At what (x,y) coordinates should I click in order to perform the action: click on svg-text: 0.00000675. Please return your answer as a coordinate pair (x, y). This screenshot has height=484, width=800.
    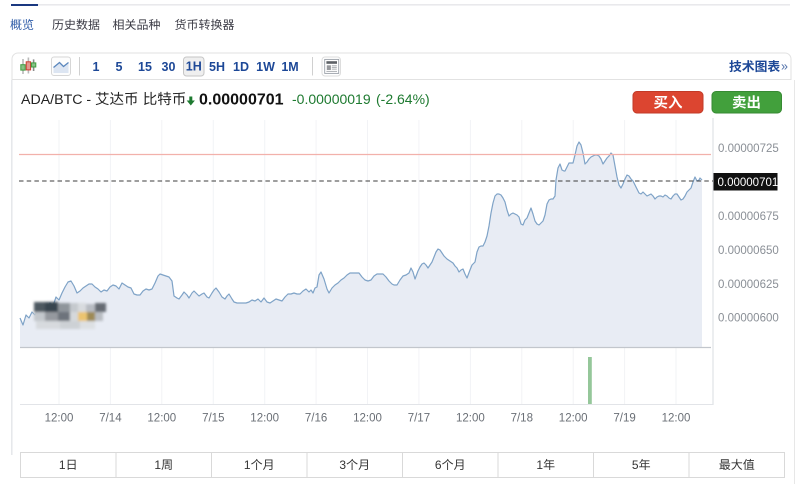
    Looking at the image, I should click on (748, 217).